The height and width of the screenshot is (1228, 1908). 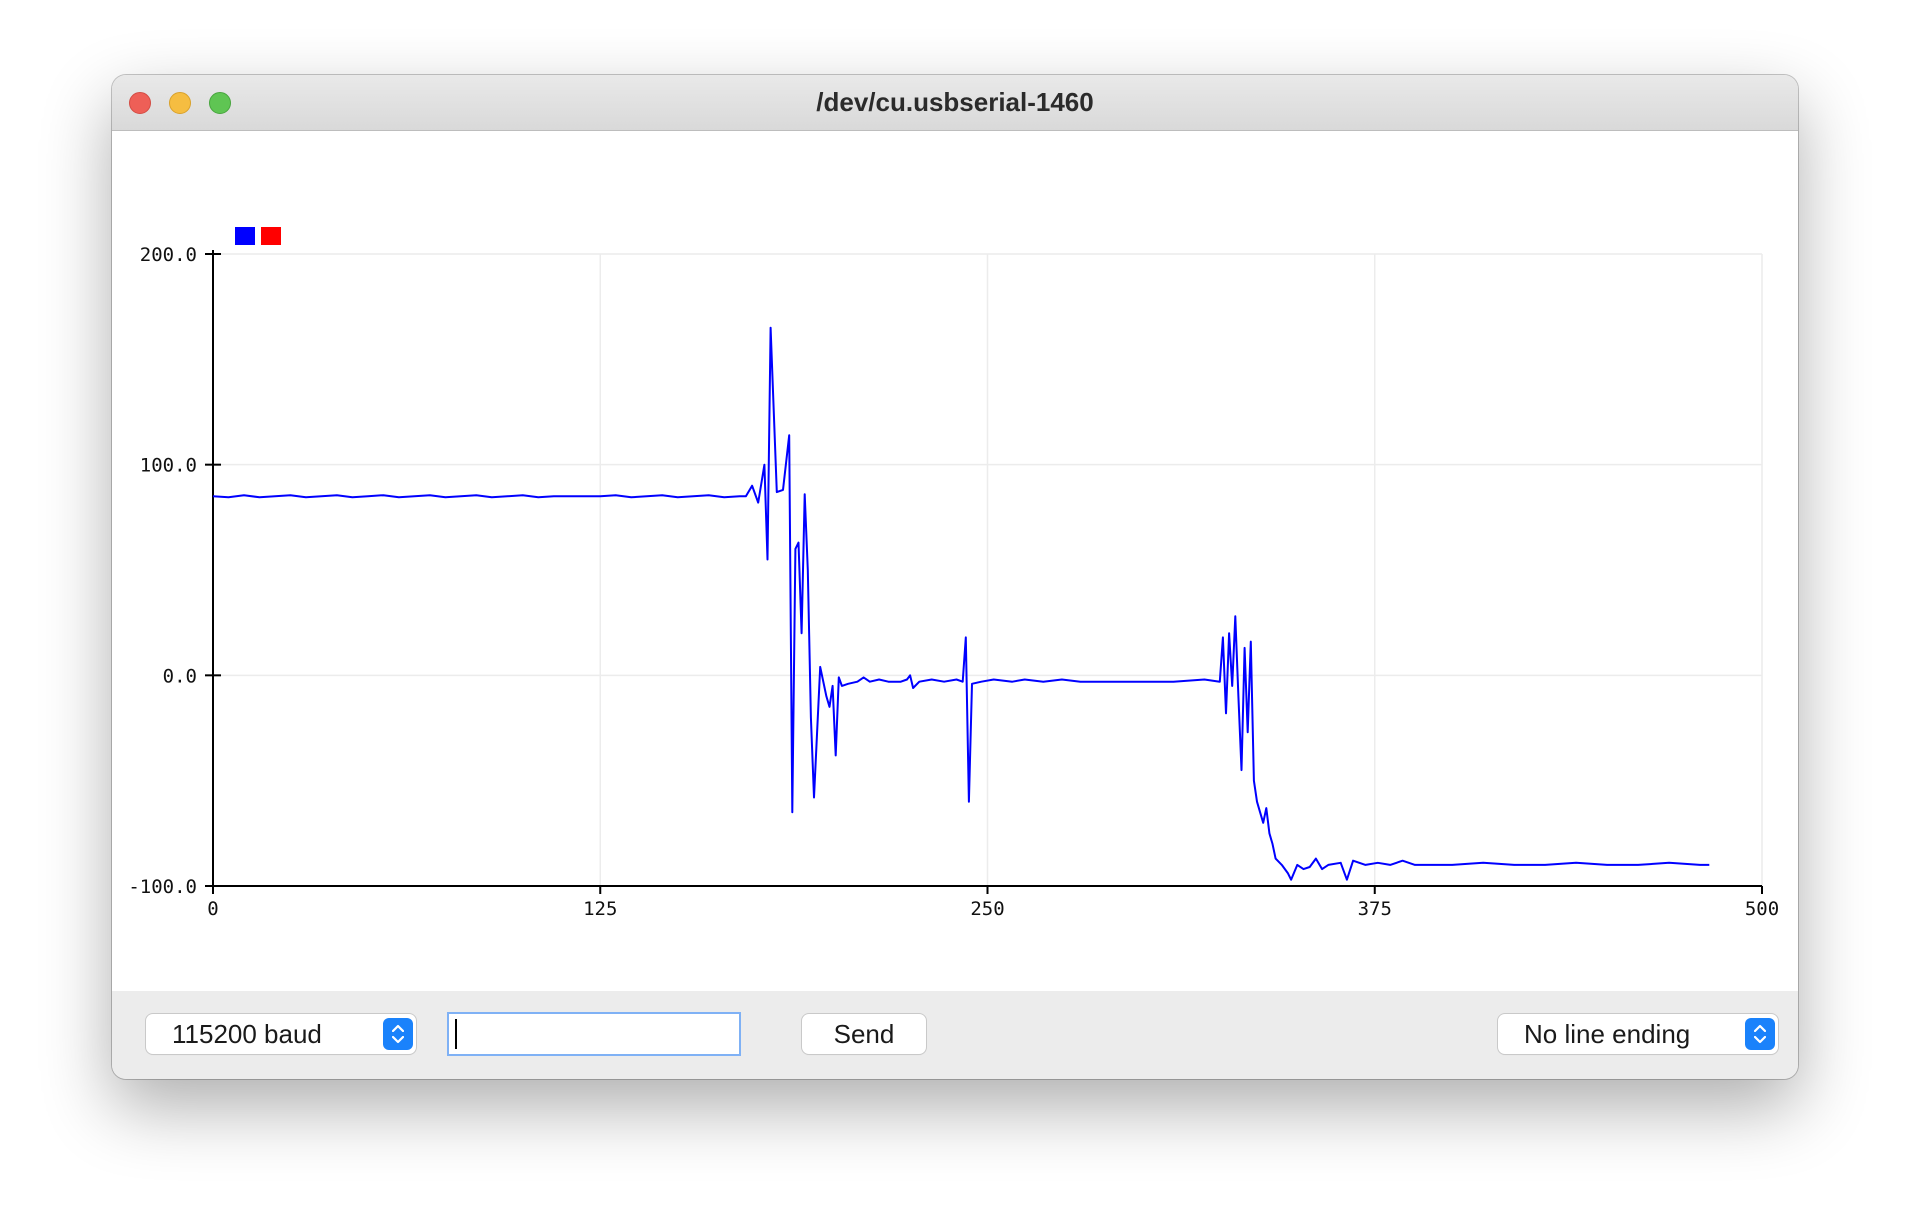 What do you see at coordinates (864, 1034) in the screenshot?
I see `send-button: Send` at bounding box center [864, 1034].